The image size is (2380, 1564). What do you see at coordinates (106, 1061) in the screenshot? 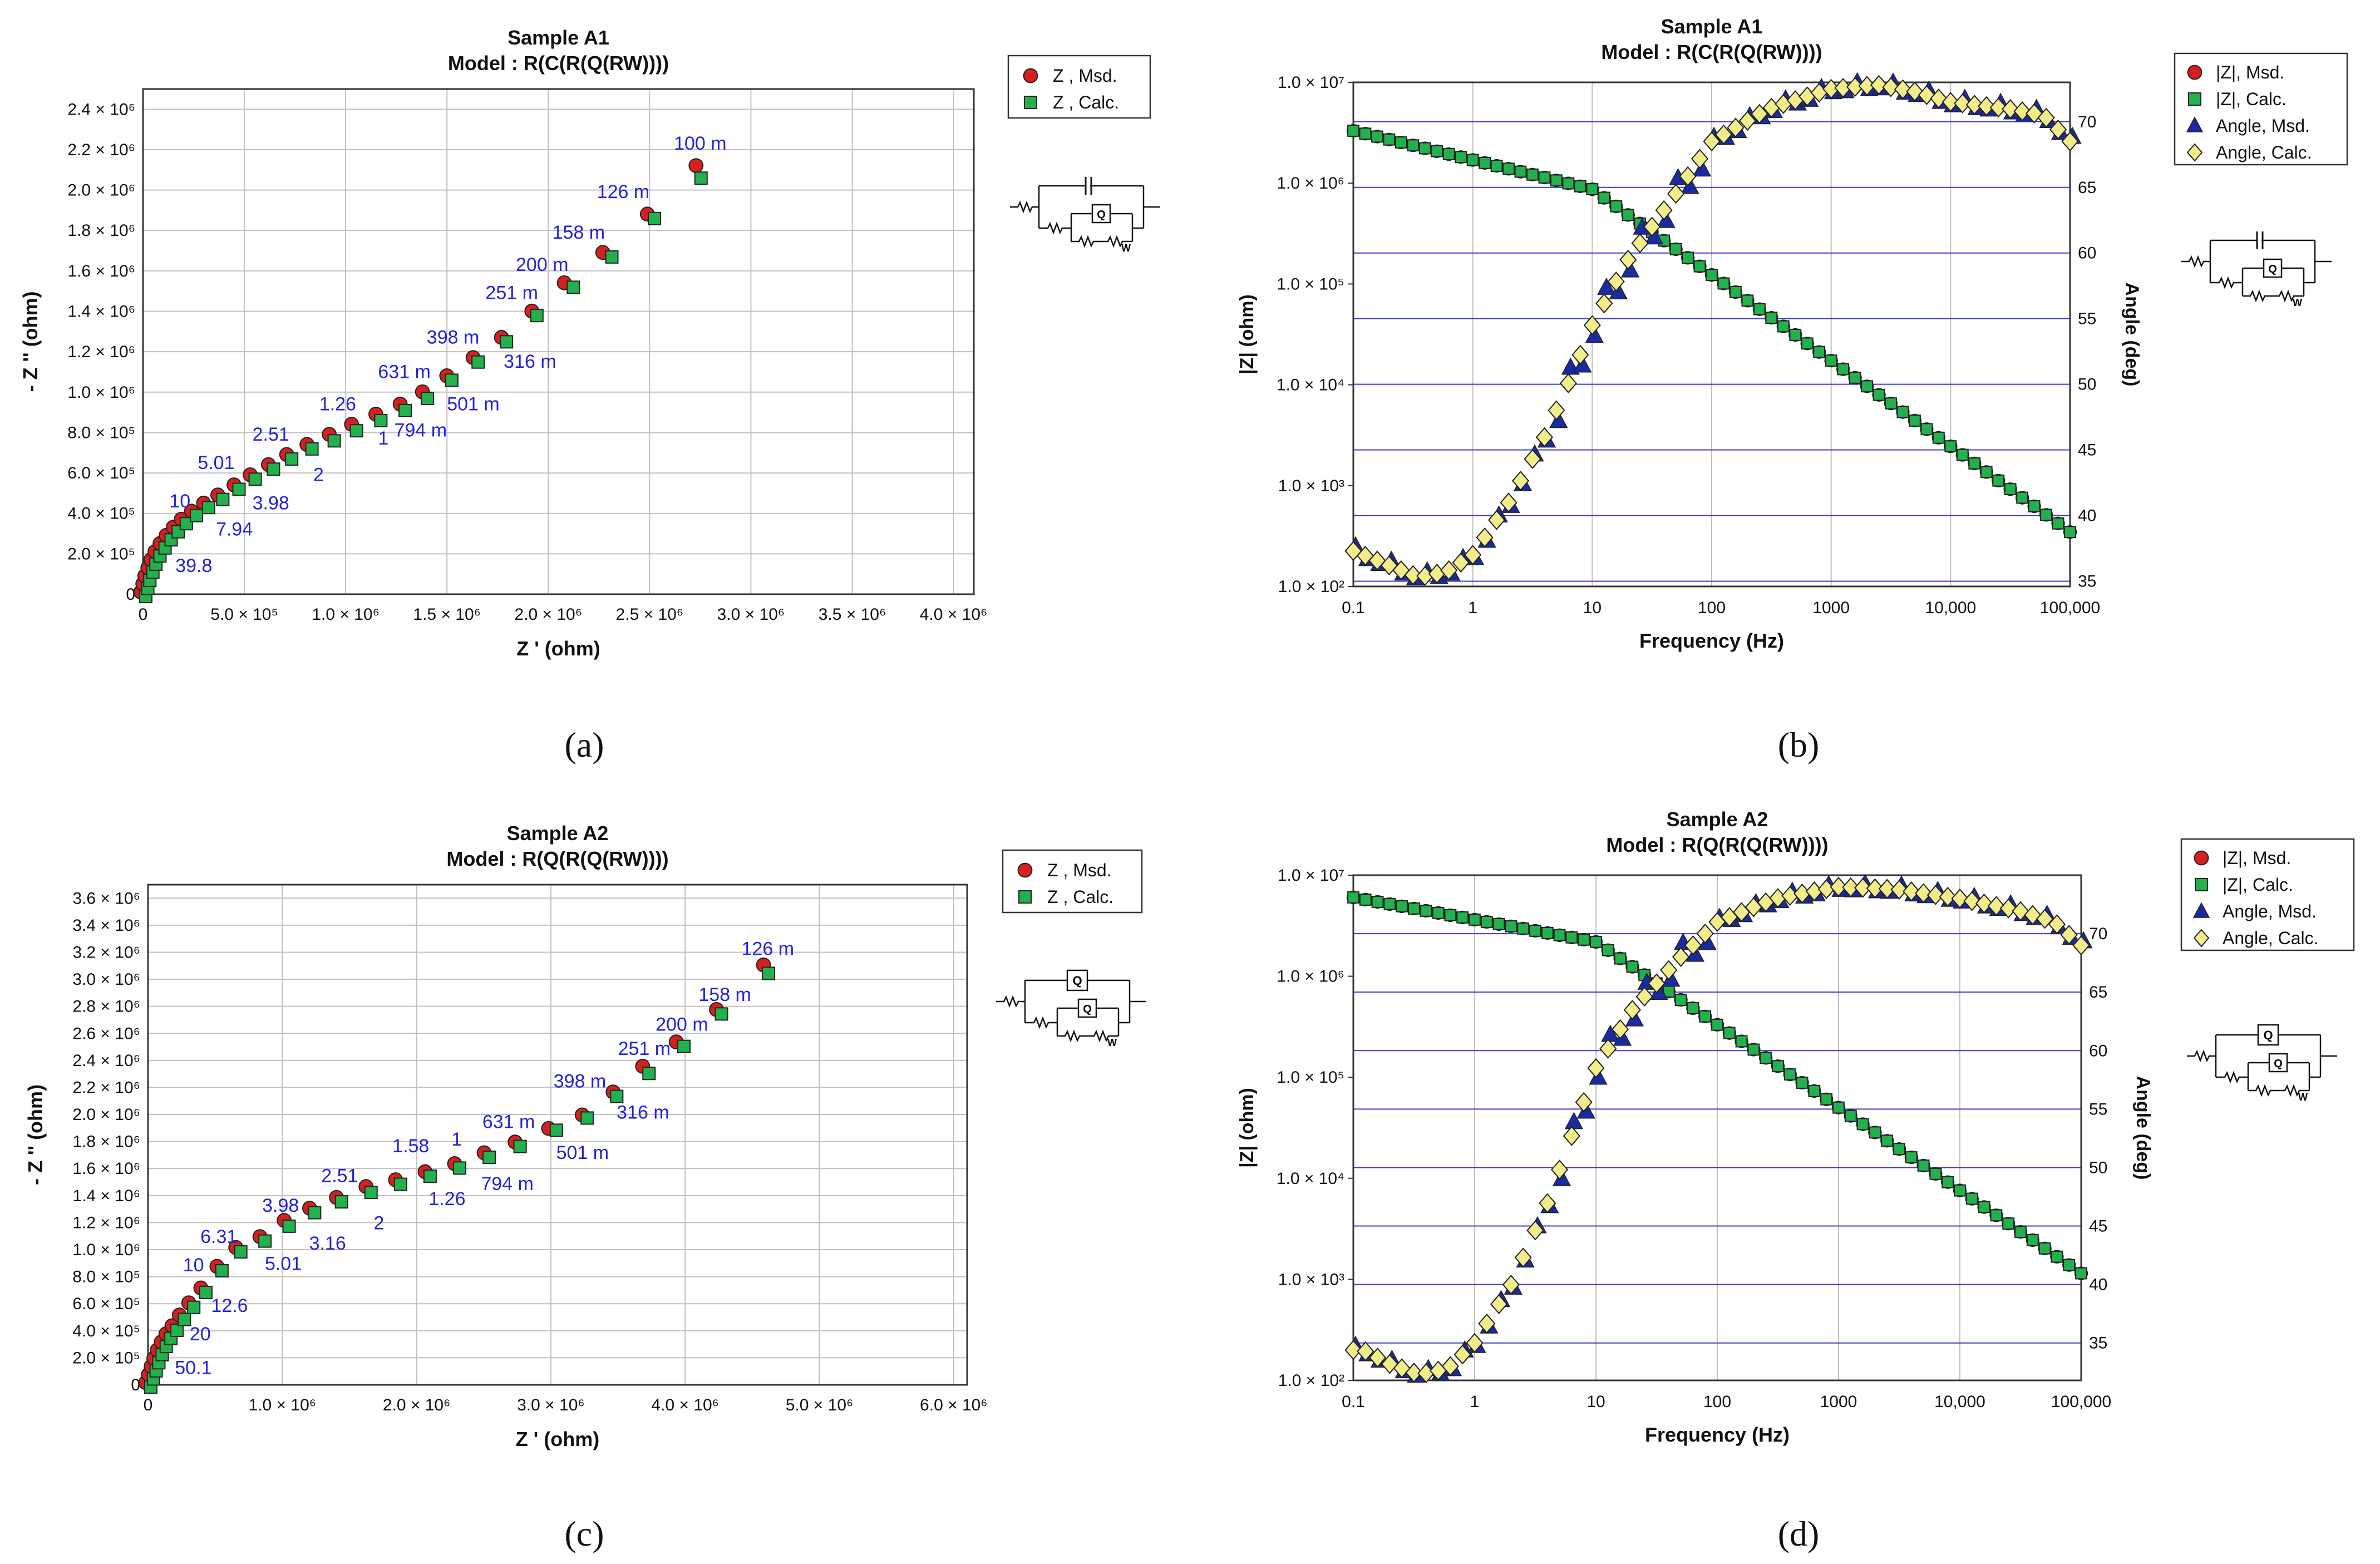
I see `y-tick-label: 2.4 × 10⁶` at bounding box center [106, 1061].